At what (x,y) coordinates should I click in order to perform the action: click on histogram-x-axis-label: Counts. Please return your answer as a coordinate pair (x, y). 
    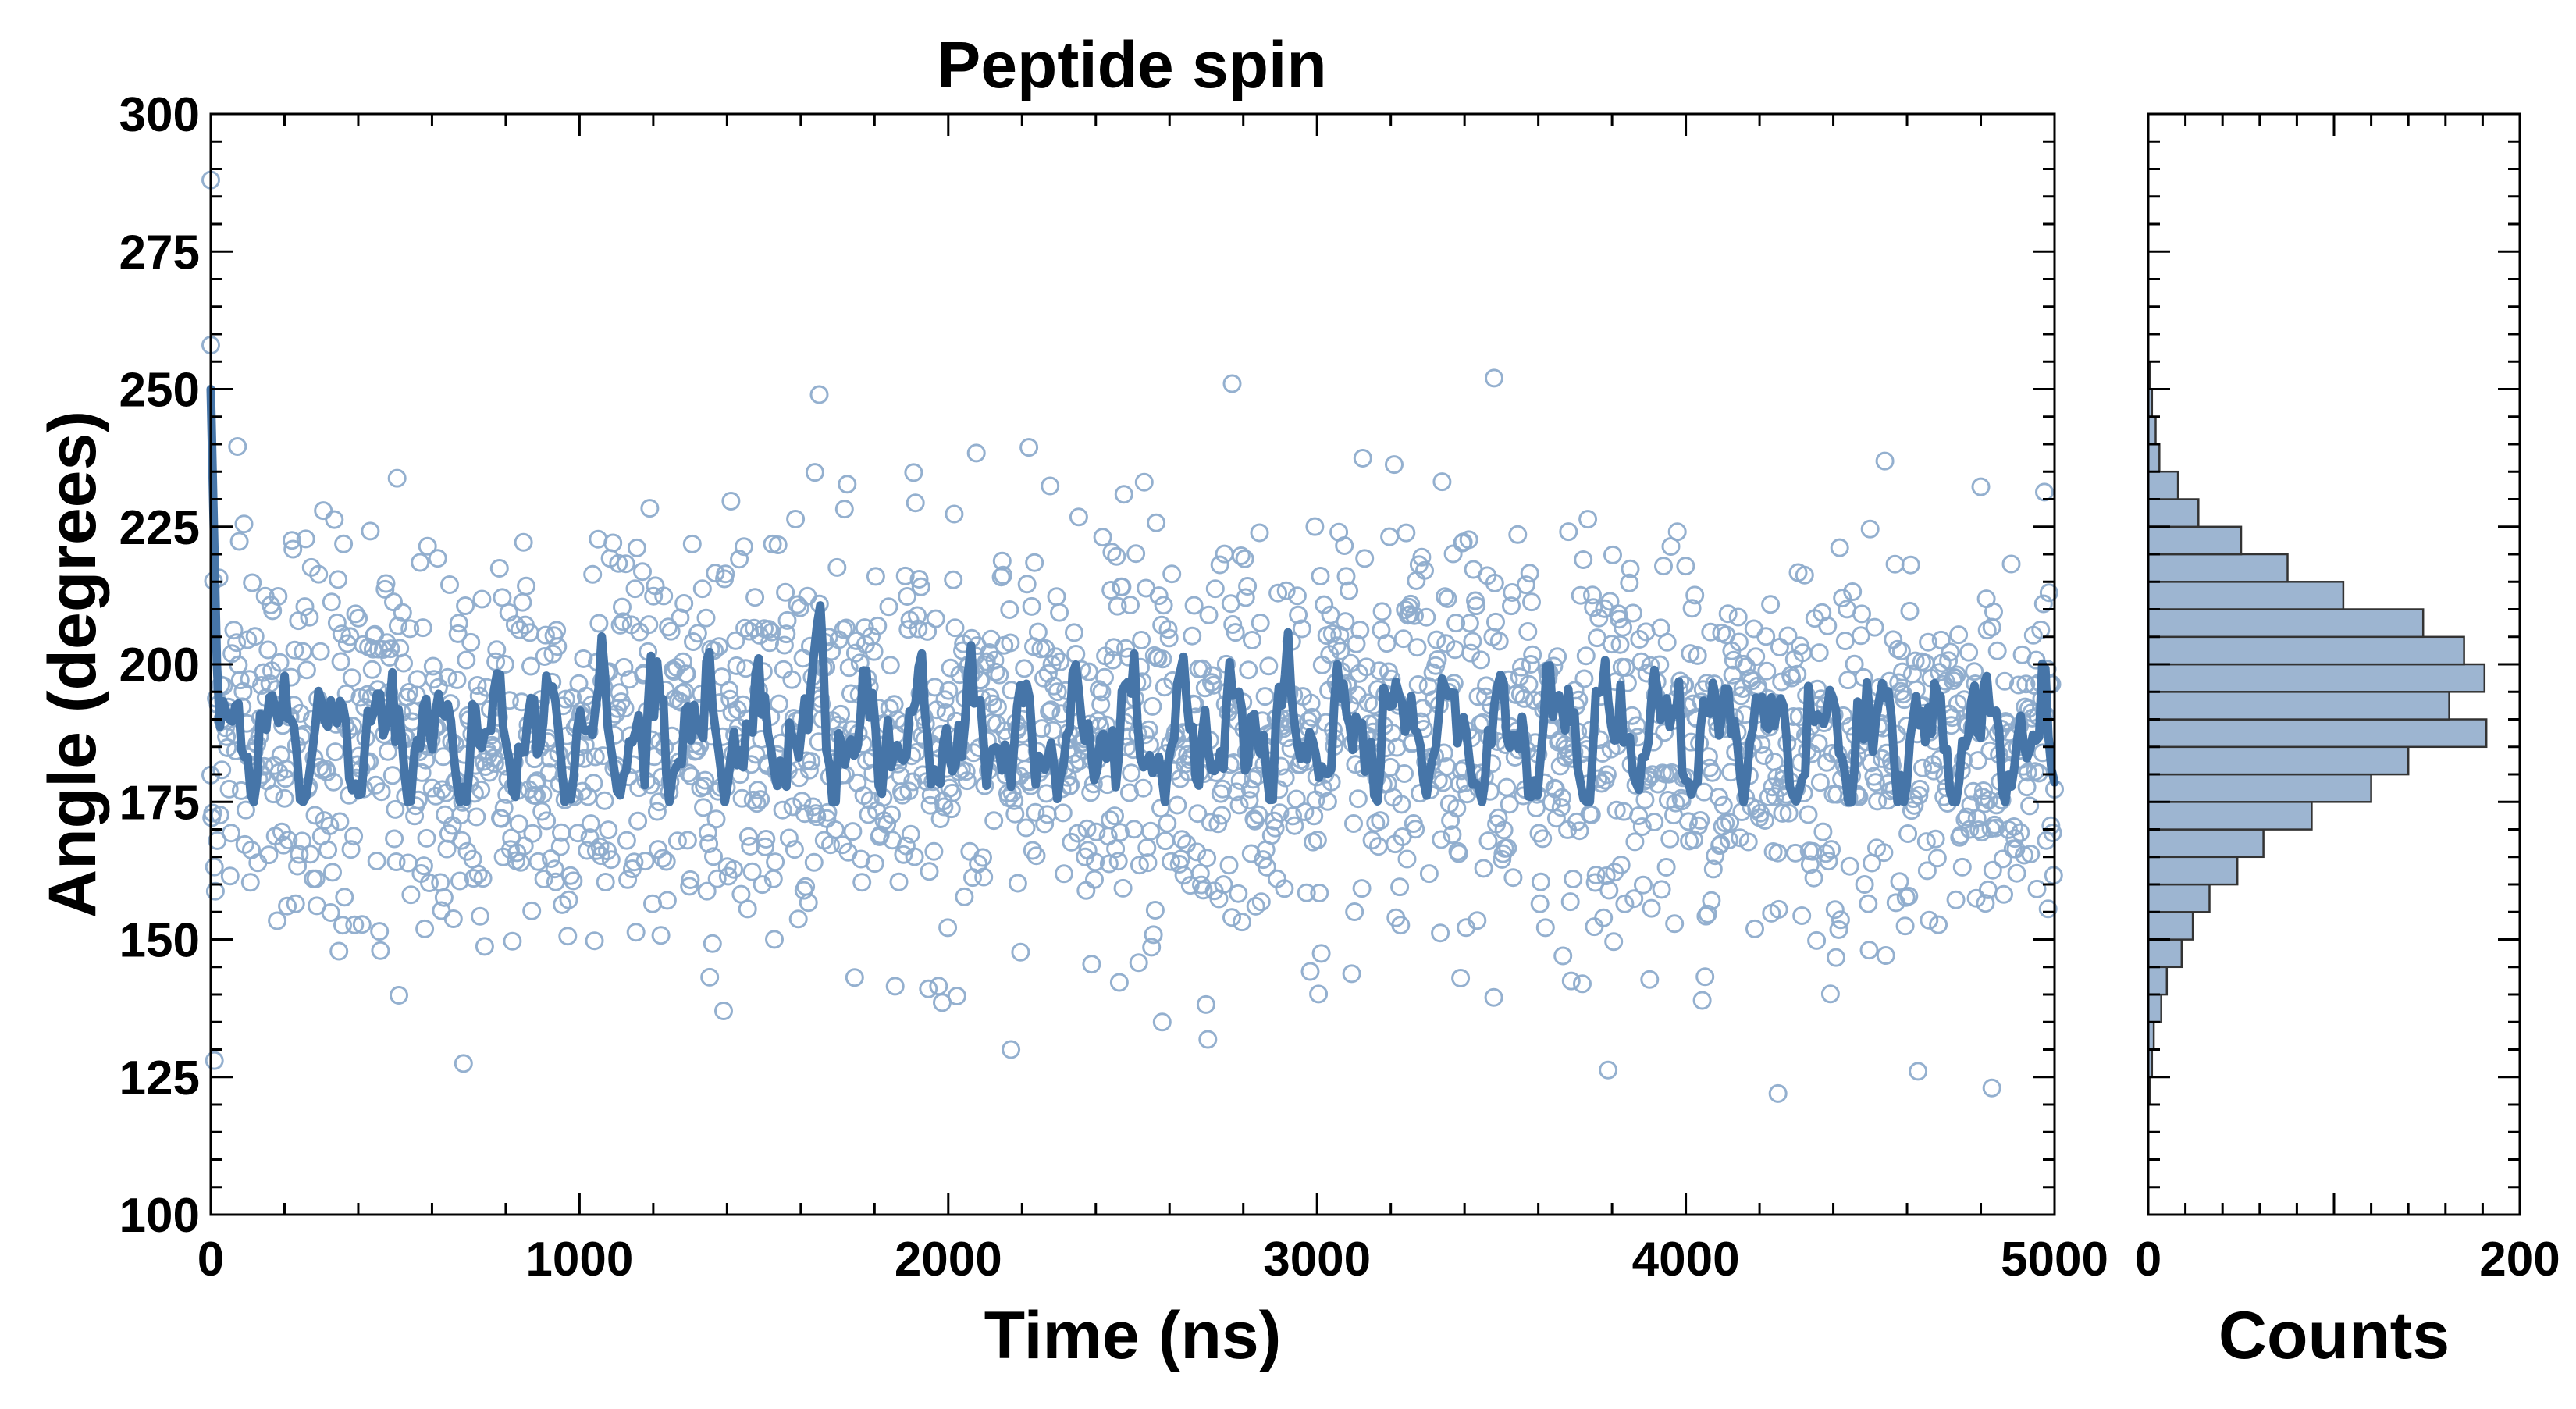
    Looking at the image, I should click on (2334, 1335).